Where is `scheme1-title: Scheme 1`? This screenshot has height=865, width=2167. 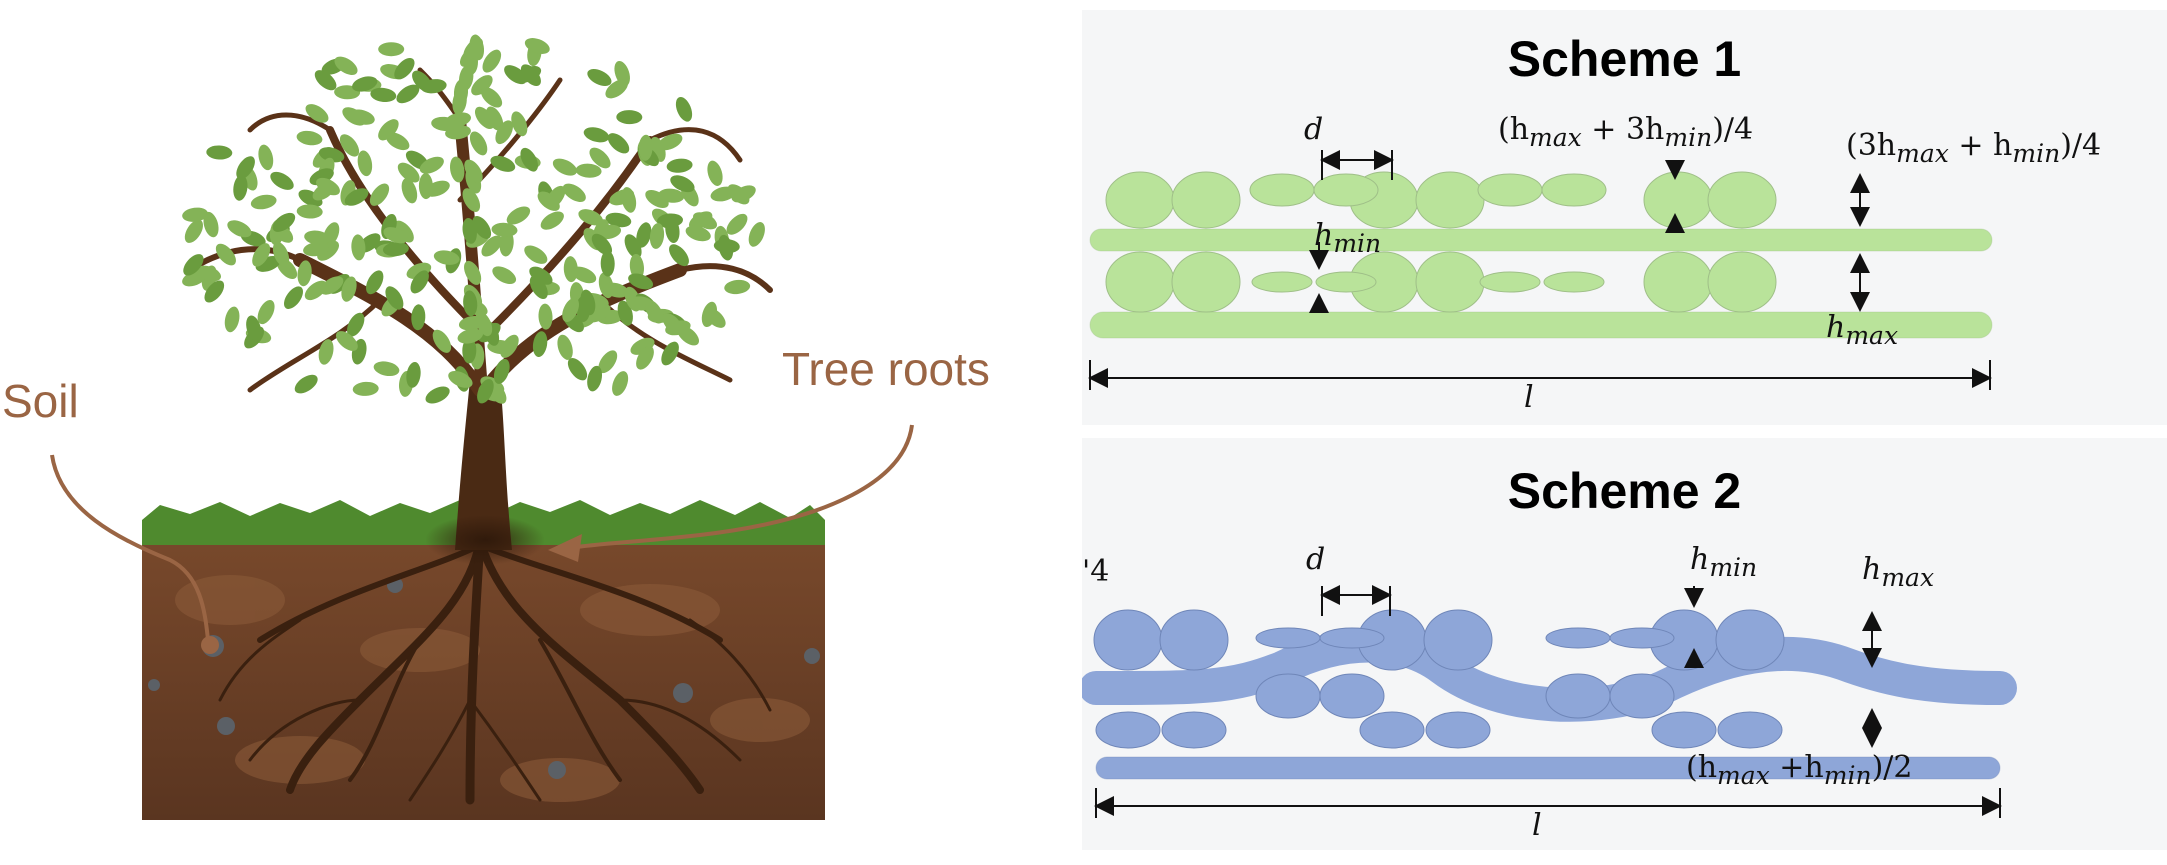 scheme1-title: Scheme 1 is located at coordinates (1624, 59).